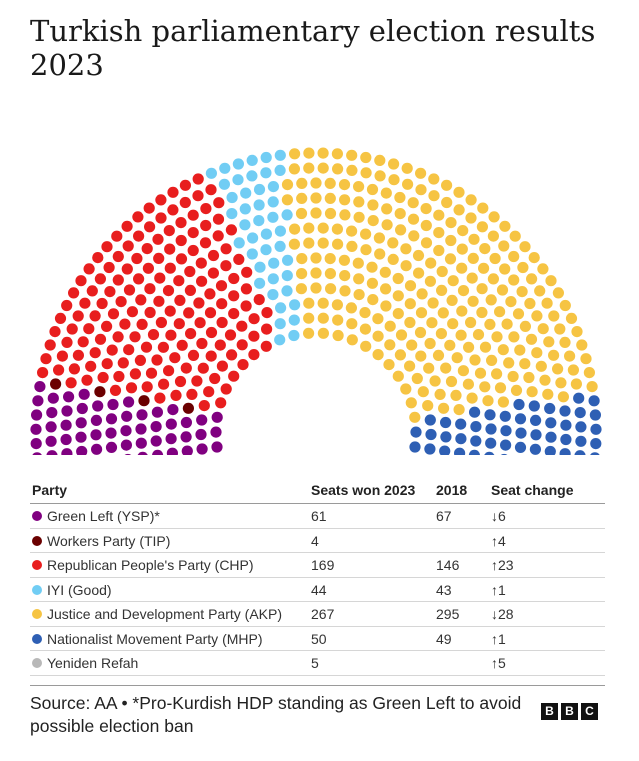 The height and width of the screenshot is (761, 639). I want to click on header-party: Party, so click(50, 490).